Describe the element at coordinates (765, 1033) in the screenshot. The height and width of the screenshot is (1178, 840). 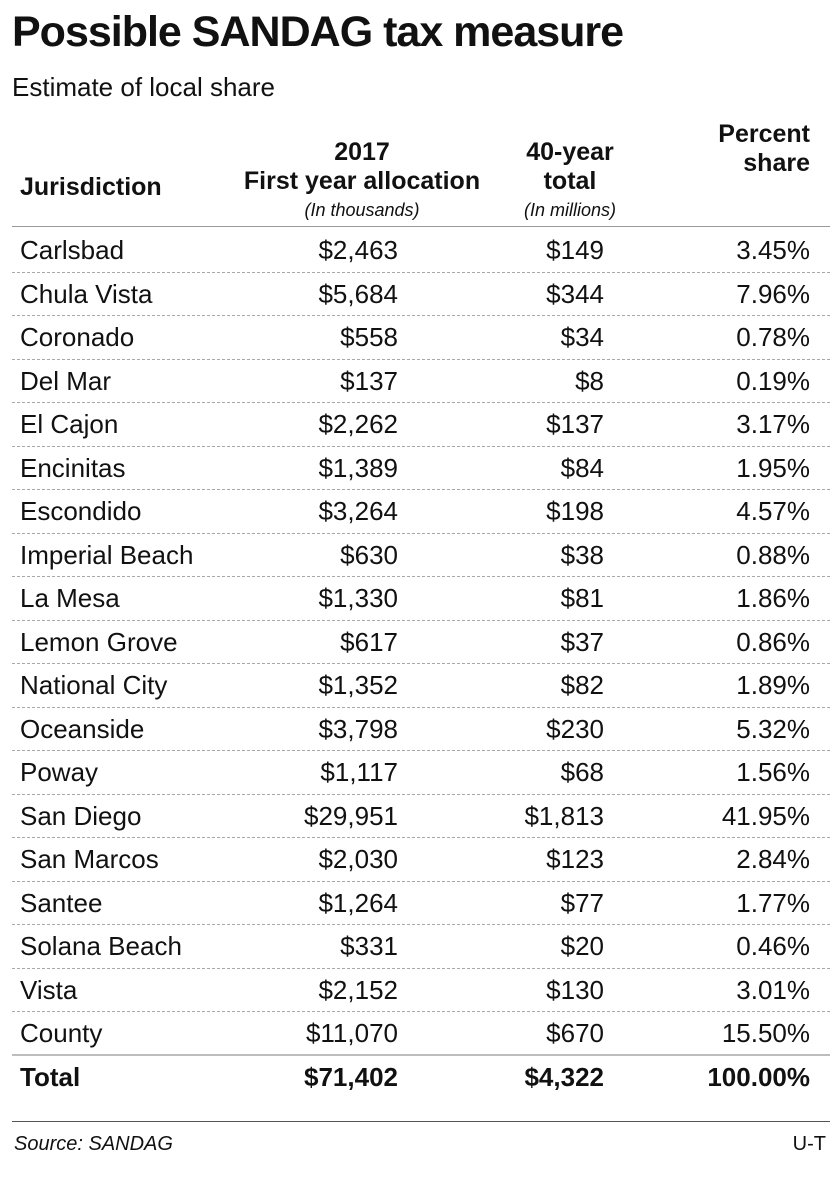
I see `cell-percent-share: 15.50%` at that location.